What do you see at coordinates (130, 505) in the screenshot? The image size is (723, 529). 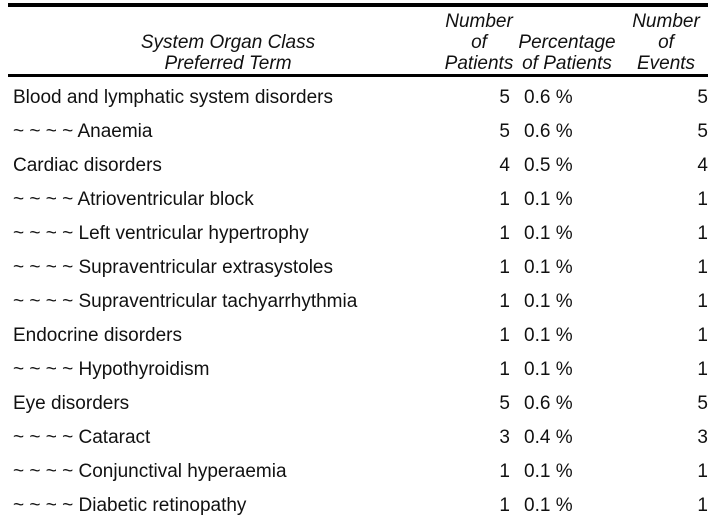 I see `cell-term: ~ ~ ~ ~ Diabetic retinopathy` at bounding box center [130, 505].